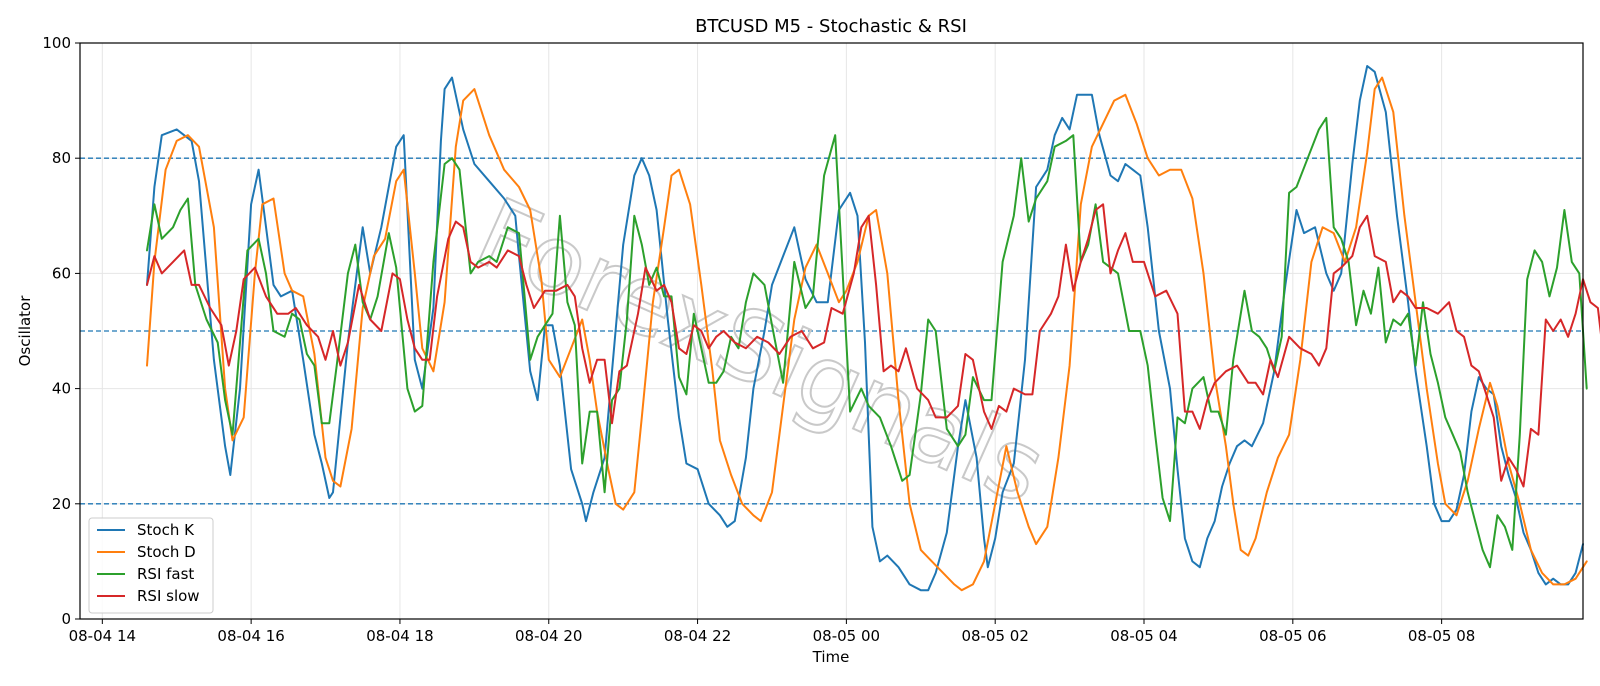 The width and height of the screenshot is (1600, 686). I want to click on x-tick-label: 08-04 16, so click(250, 636).